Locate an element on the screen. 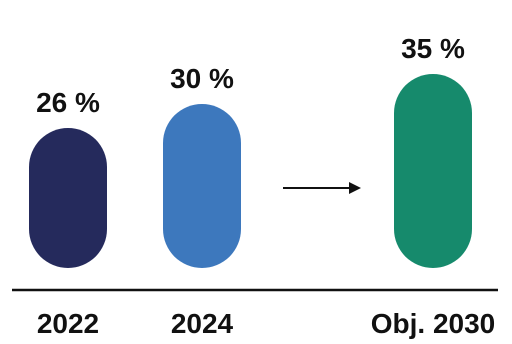  trend-arrow-head is located at coordinates (355, 188).